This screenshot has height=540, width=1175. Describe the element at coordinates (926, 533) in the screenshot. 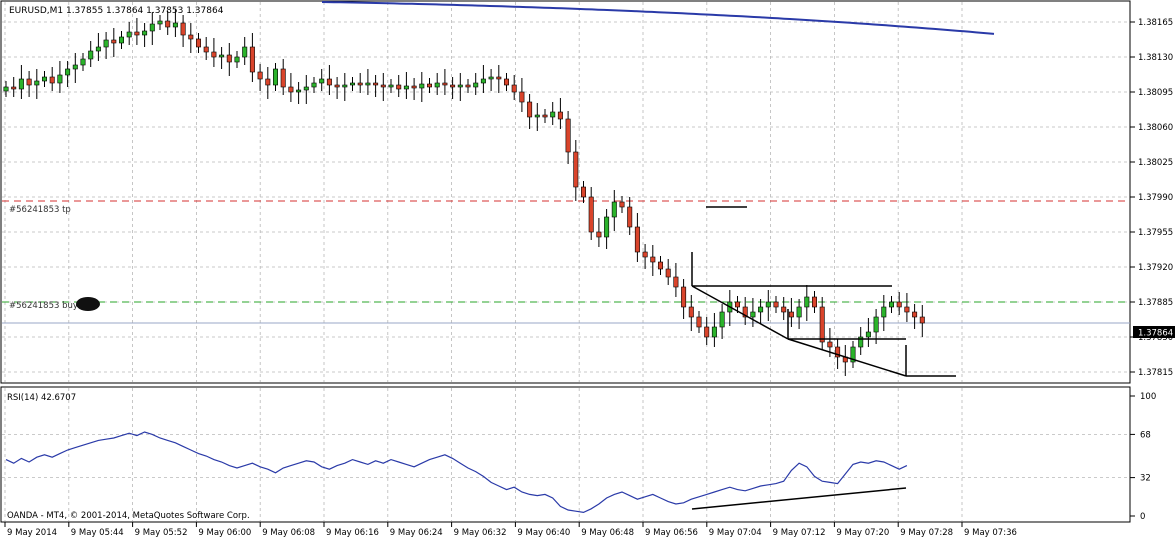

I see `time-tick-label: 9 May 07:28` at that location.